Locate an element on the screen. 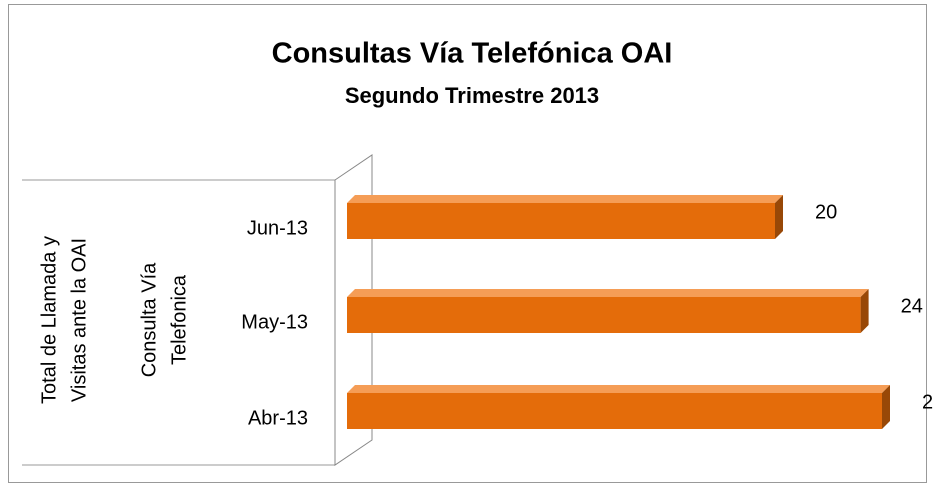 The height and width of the screenshot is (488, 933). group-label: Telefonica is located at coordinates (179, 319).